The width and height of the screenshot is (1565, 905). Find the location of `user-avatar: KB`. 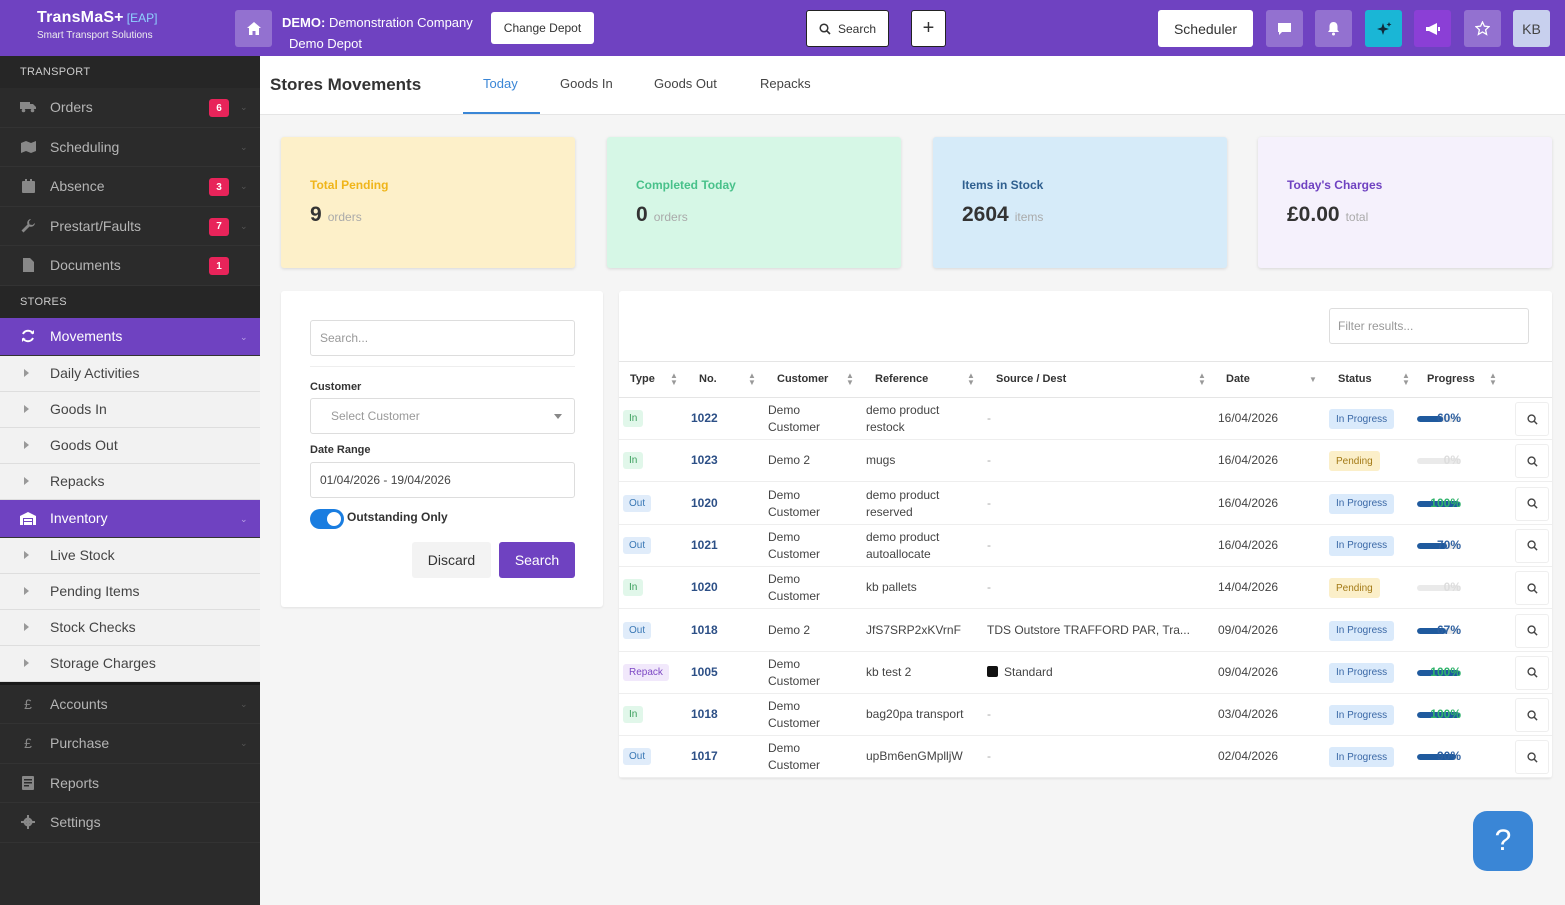

user-avatar: KB is located at coordinates (1531, 28).